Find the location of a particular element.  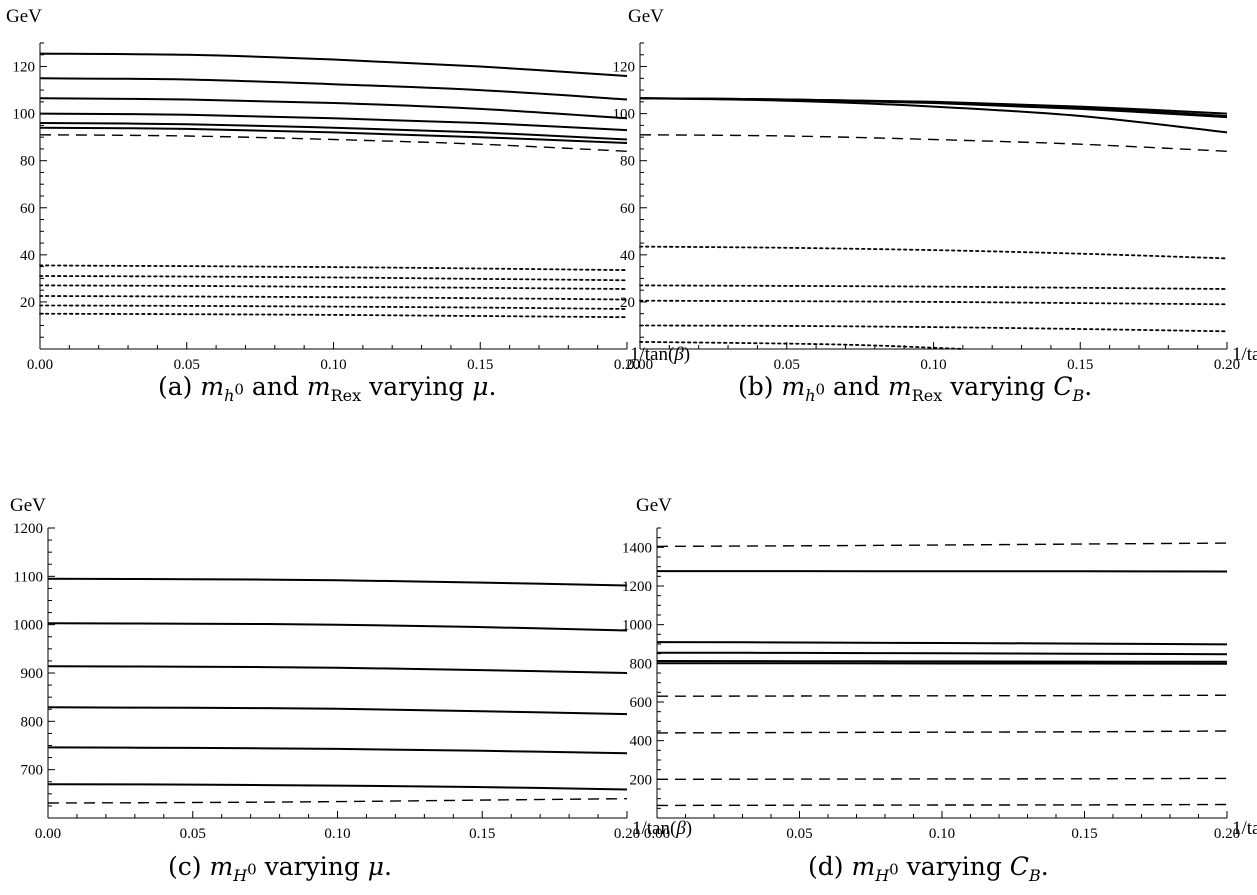

caption-d: (d) mH0 varying CB. is located at coordinates (928, 868).